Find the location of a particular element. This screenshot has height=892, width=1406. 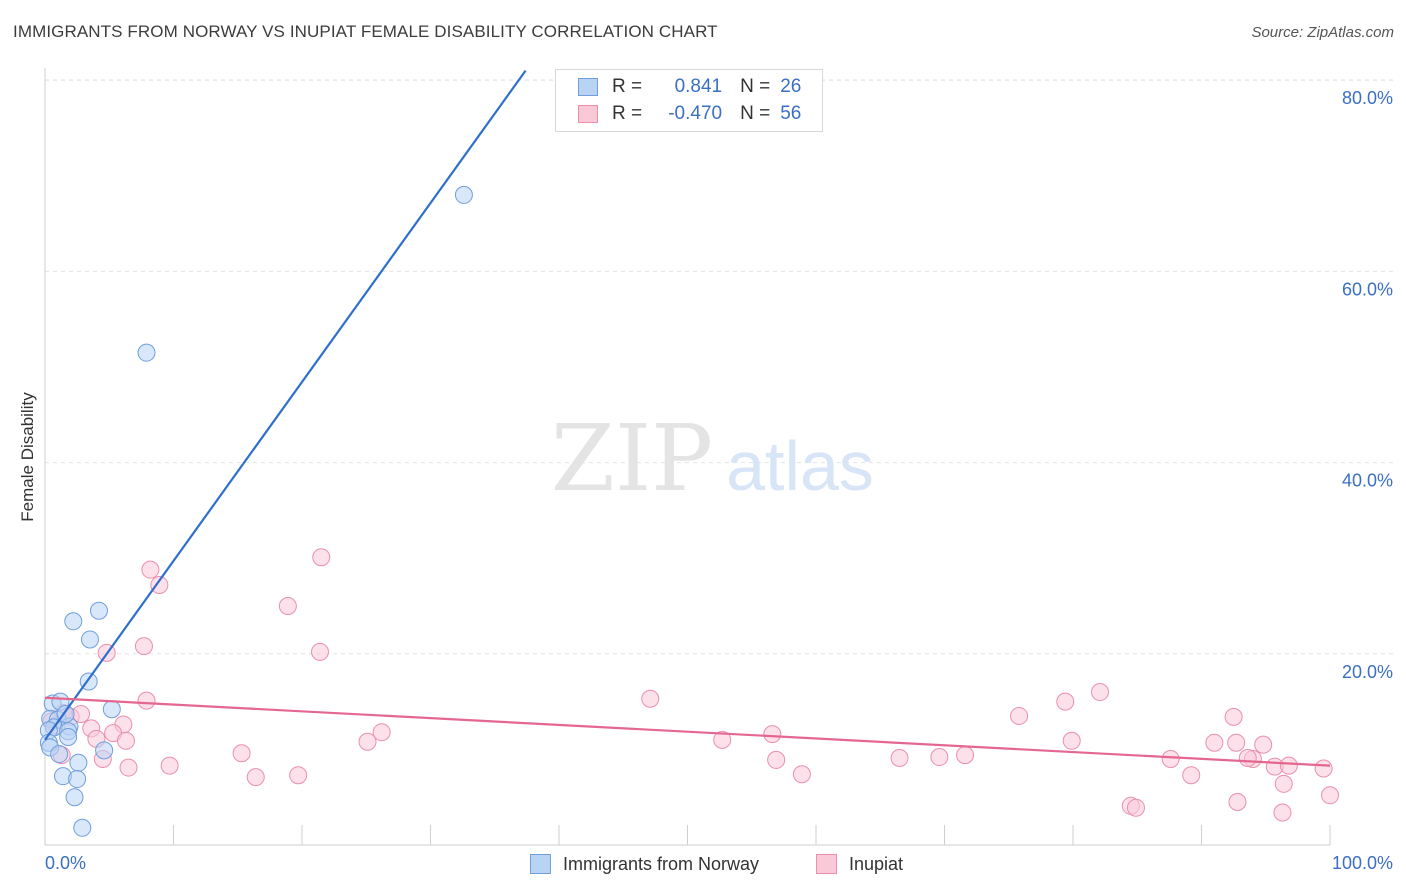

y-tick-label: 40.0% is located at coordinates (1367, 481).